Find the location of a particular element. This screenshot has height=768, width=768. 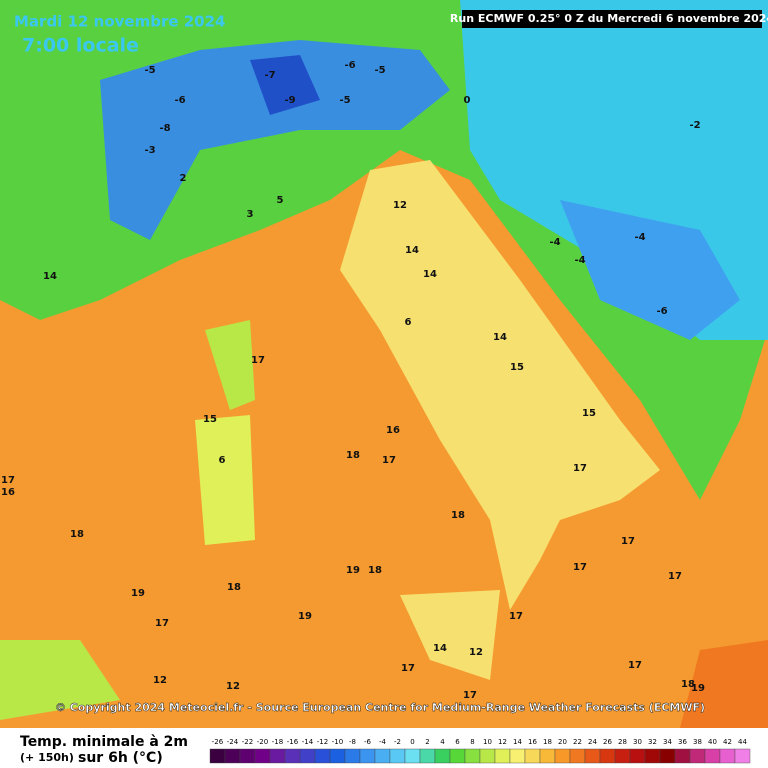

legend-tick: 34 is located at coordinates (667, 742).